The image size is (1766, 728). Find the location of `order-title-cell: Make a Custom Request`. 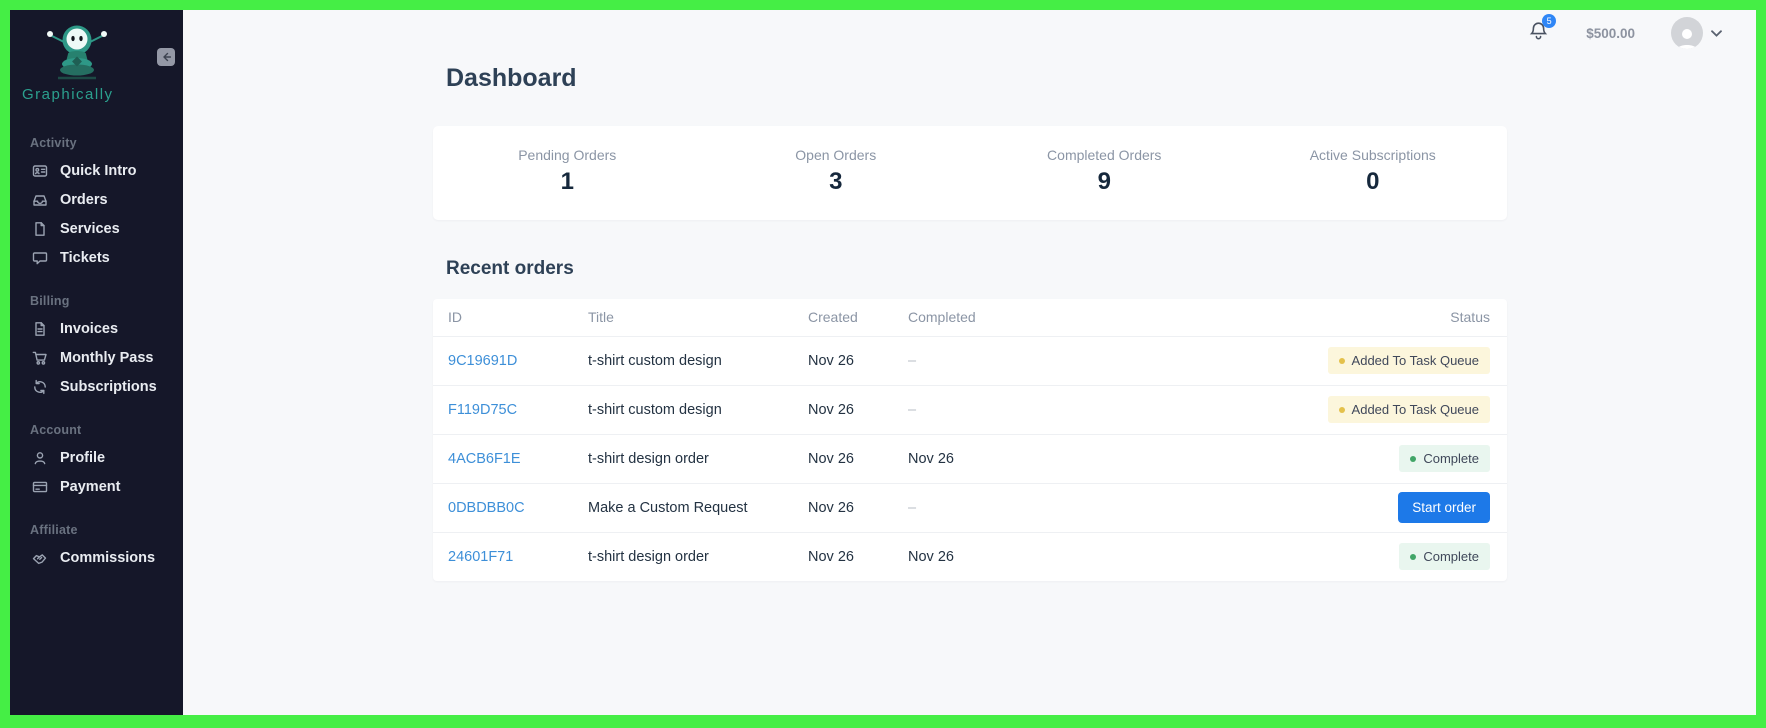

order-title-cell: Make a Custom Request is located at coordinates (683, 508).